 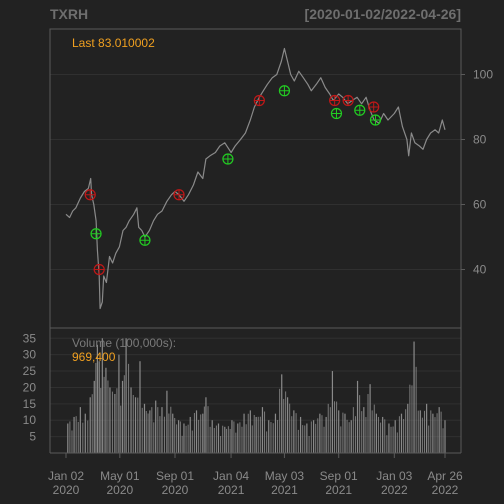 What do you see at coordinates (30, 371) in the screenshot?
I see `volume-tick-label: 25` at bounding box center [30, 371].